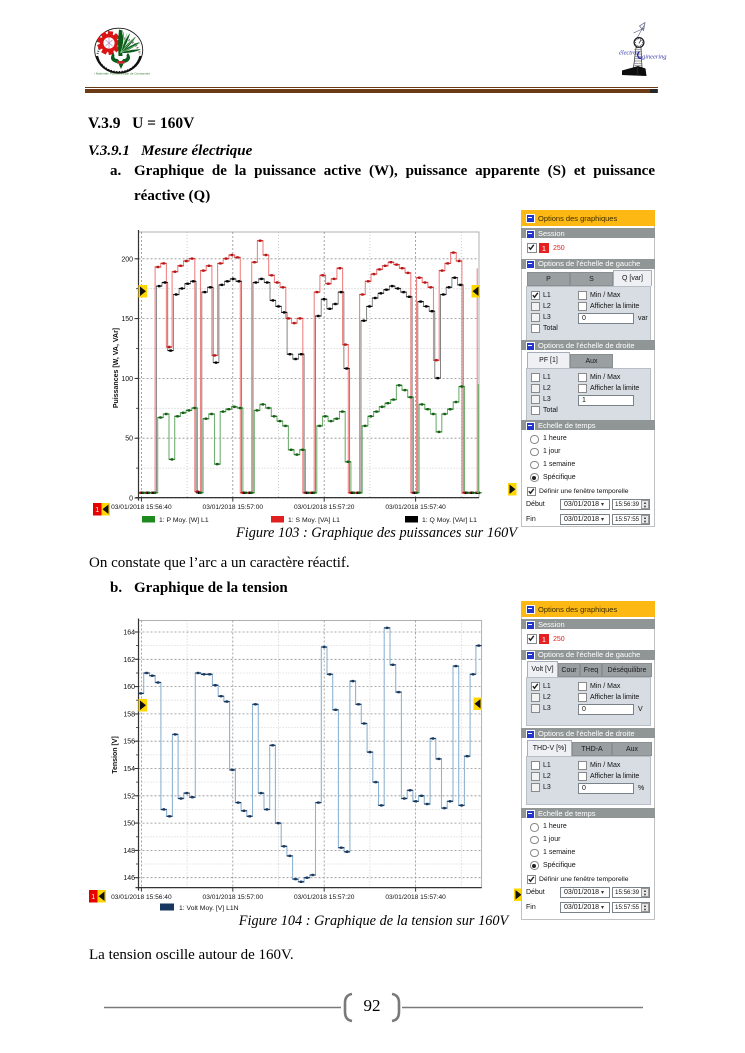  Describe the element at coordinates (129, 439) in the screenshot. I see `svg-text: 50` at that location.